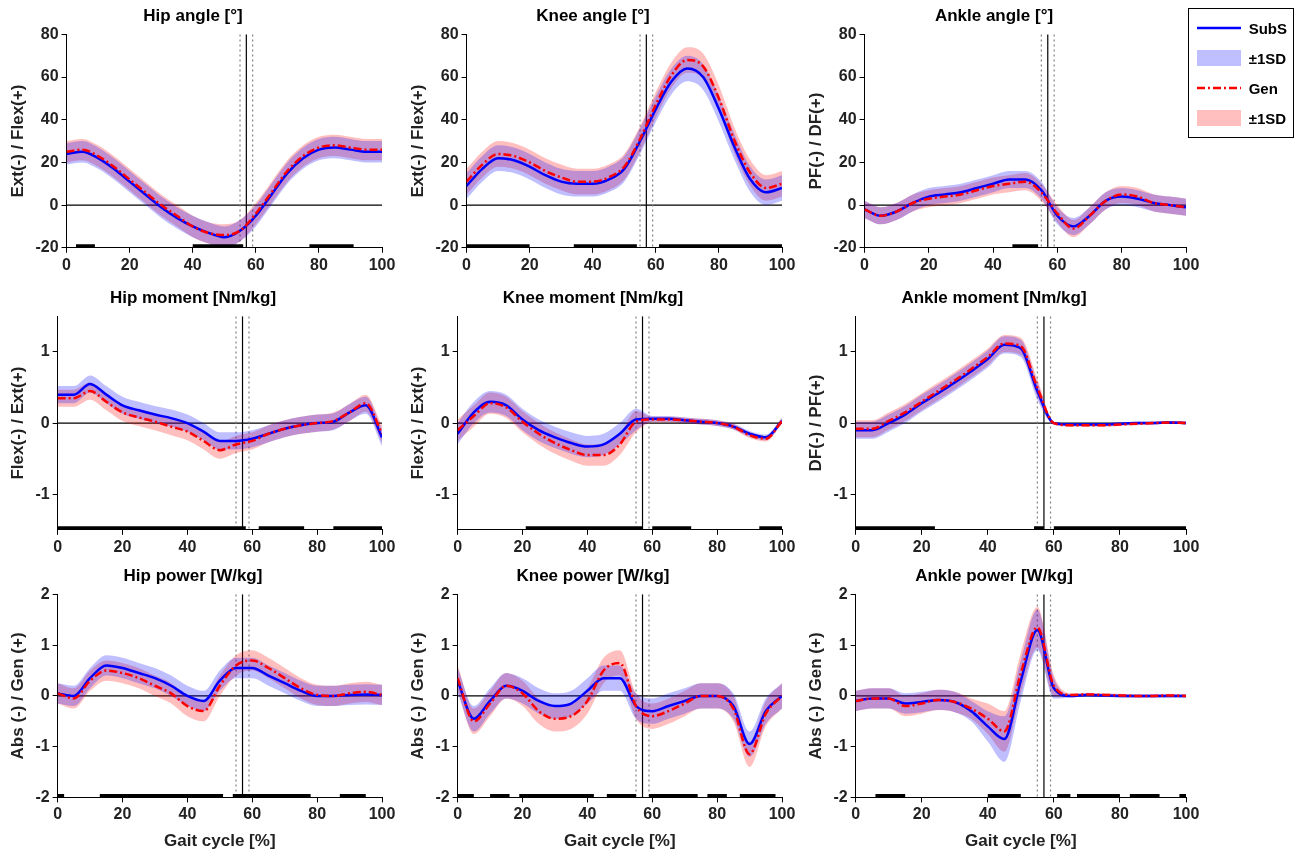  What do you see at coordinates (994, 297) in the screenshot?
I see `chart-title: Ankle moment [Nm/kg]` at bounding box center [994, 297].